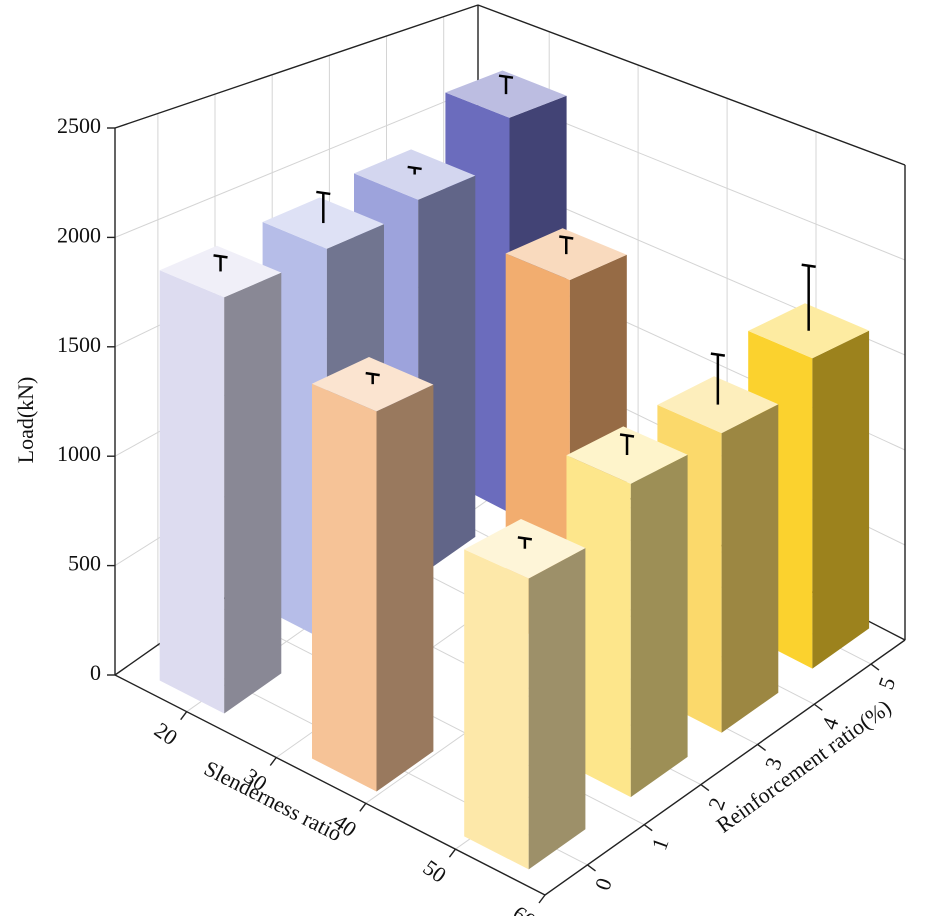 The height and width of the screenshot is (916, 950). Describe the element at coordinates (524, 908) in the screenshot. I see `x-tick-label: 60` at that location.